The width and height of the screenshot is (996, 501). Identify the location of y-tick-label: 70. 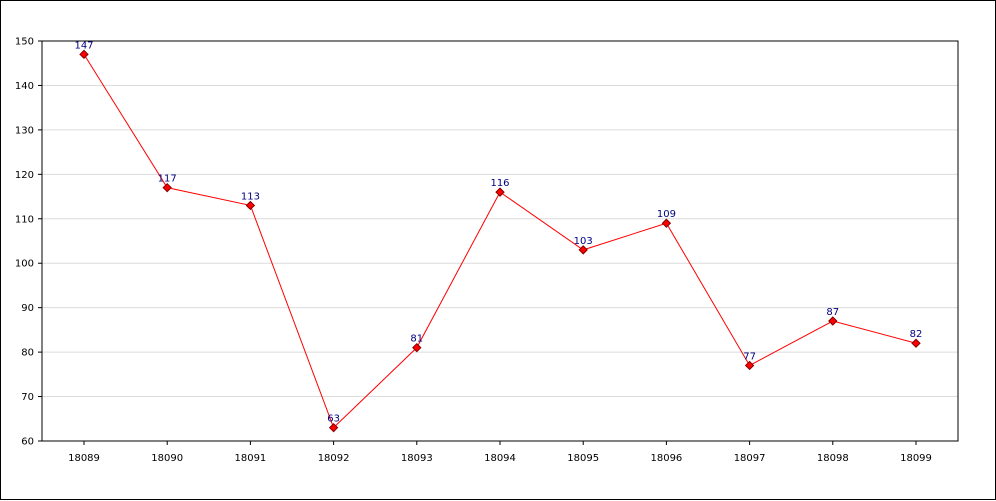
(27, 397).